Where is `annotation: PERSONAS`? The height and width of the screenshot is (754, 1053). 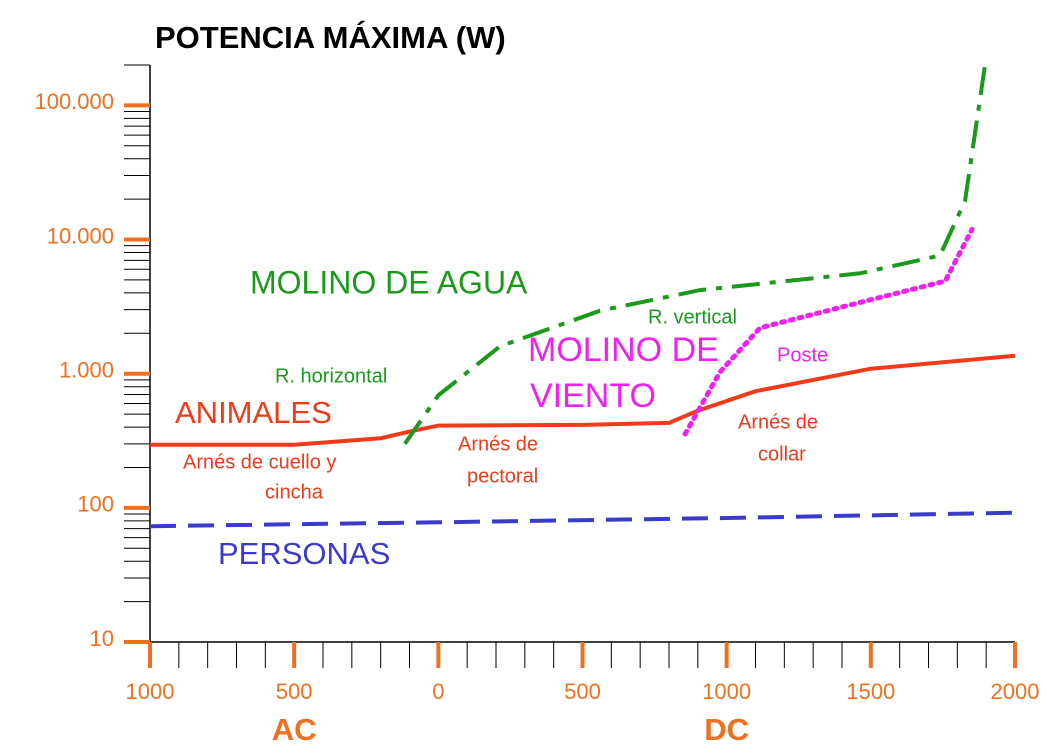 annotation: PERSONAS is located at coordinates (304, 553).